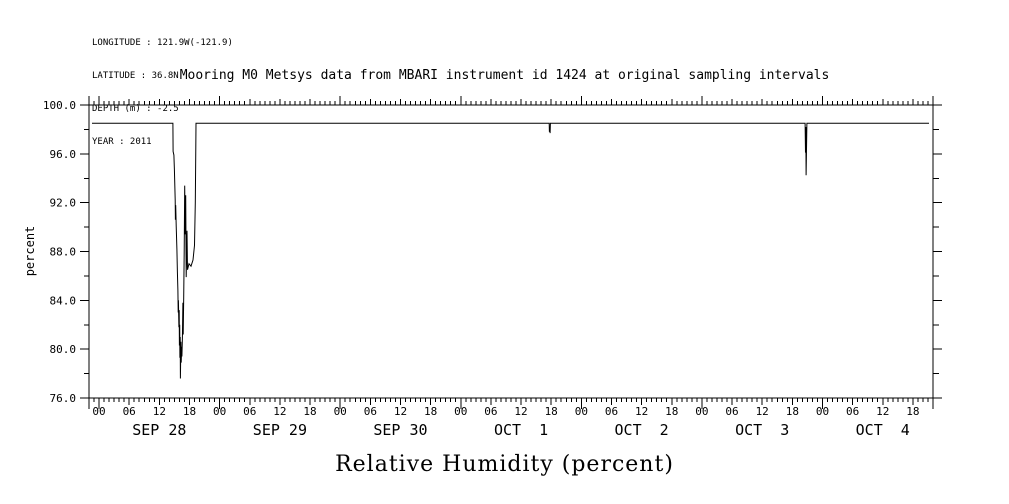 This screenshot has width=1009, height=504. What do you see at coordinates (135, 109) in the screenshot?
I see `metadata-depth: DEPTH (m) : -2.5` at bounding box center [135, 109].